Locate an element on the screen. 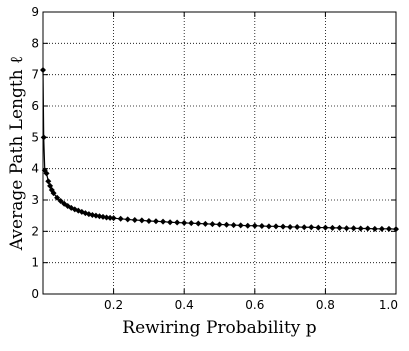 The height and width of the screenshot is (351, 409). y-tick-label: 4 is located at coordinates (35, 169).